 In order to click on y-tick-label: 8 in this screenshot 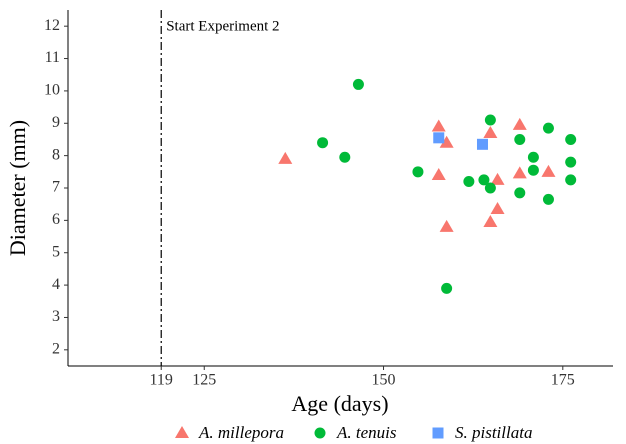, I will do `click(56, 154)`.